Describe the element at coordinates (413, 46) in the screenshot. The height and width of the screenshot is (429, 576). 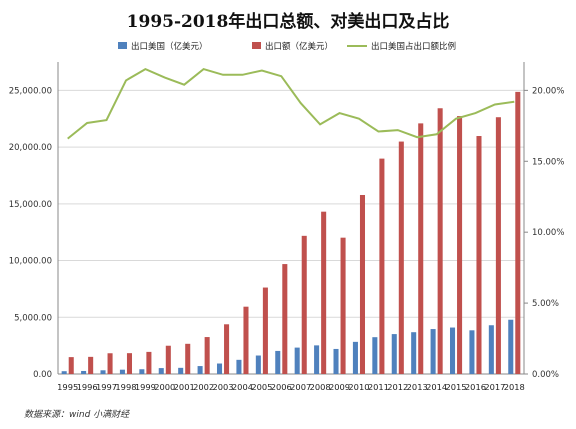
I see `legend-label: 出口美国占出口额比例` at that location.